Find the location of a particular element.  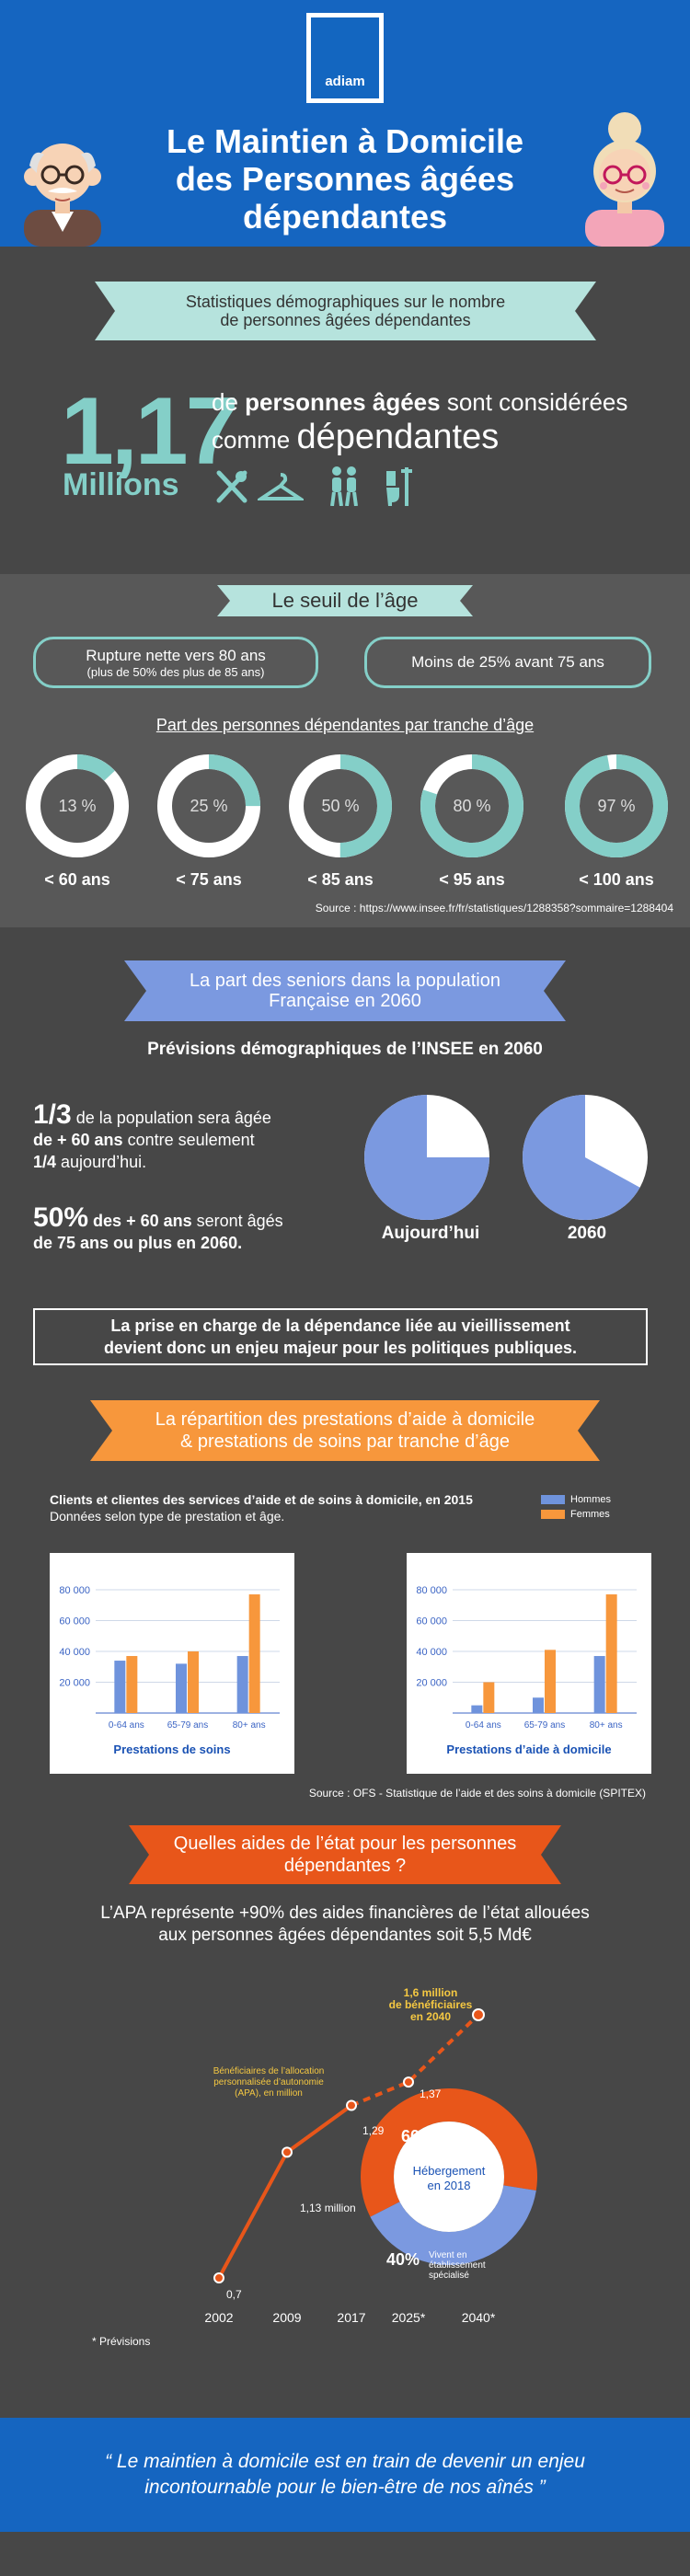

ring-label: < 75 ans is located at coordinates (209, 879).